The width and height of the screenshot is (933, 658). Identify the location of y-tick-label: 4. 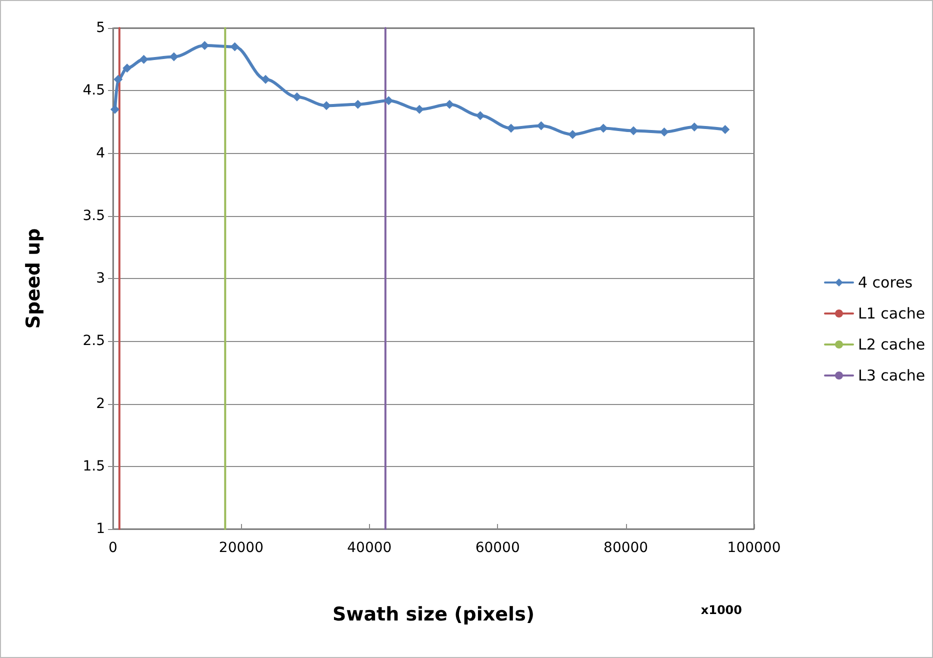
(101, 153).